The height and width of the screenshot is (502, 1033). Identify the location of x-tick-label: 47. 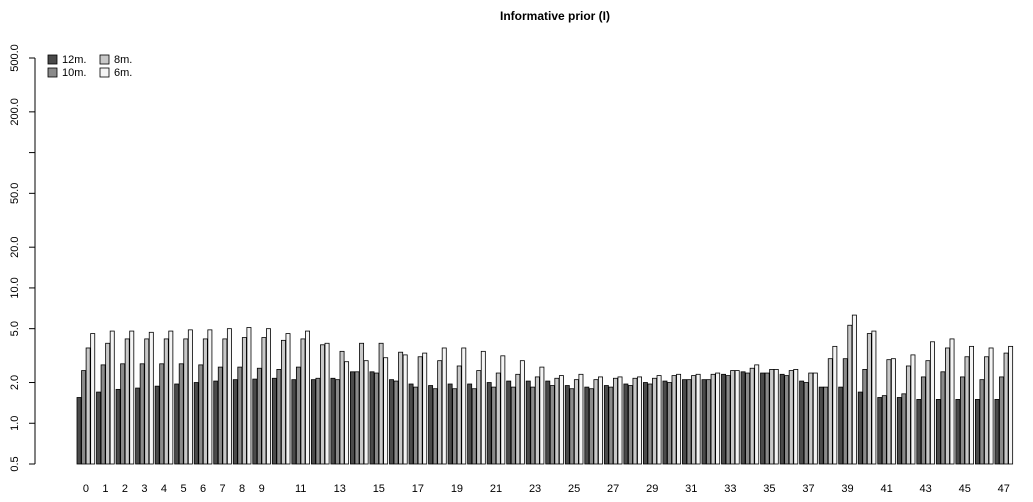
(1004, 489).